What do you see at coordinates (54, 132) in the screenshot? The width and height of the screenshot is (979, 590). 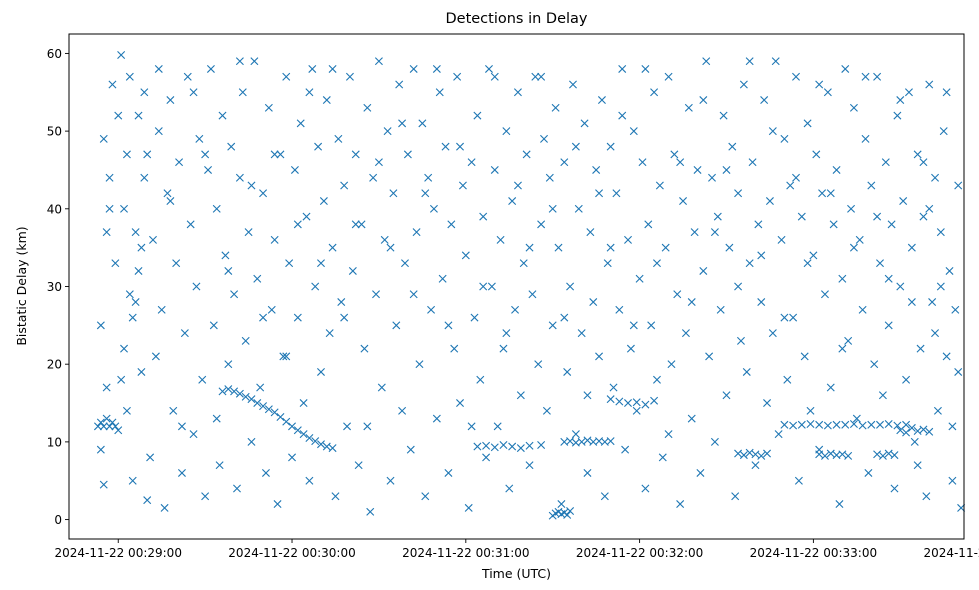 I see `y-tick-label: 50` at bounding box center [54, 132].